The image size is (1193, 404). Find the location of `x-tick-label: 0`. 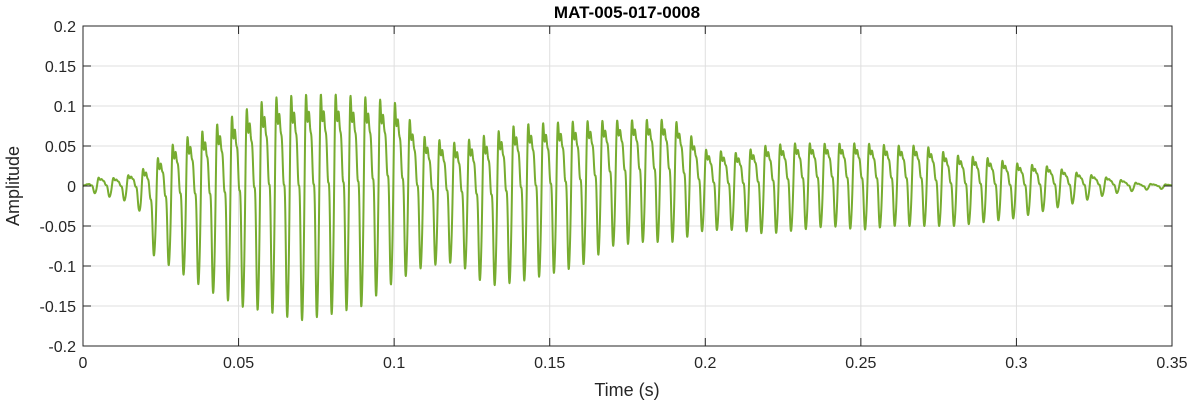

x-tick-label: 0 is located at coordinates (83, 363).